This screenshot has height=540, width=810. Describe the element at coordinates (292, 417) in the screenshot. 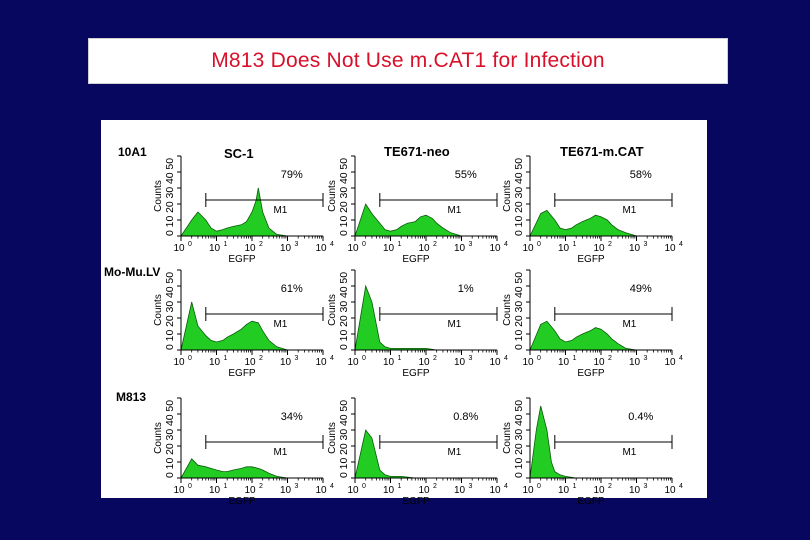

I see `percent-label: 34%` at that location.